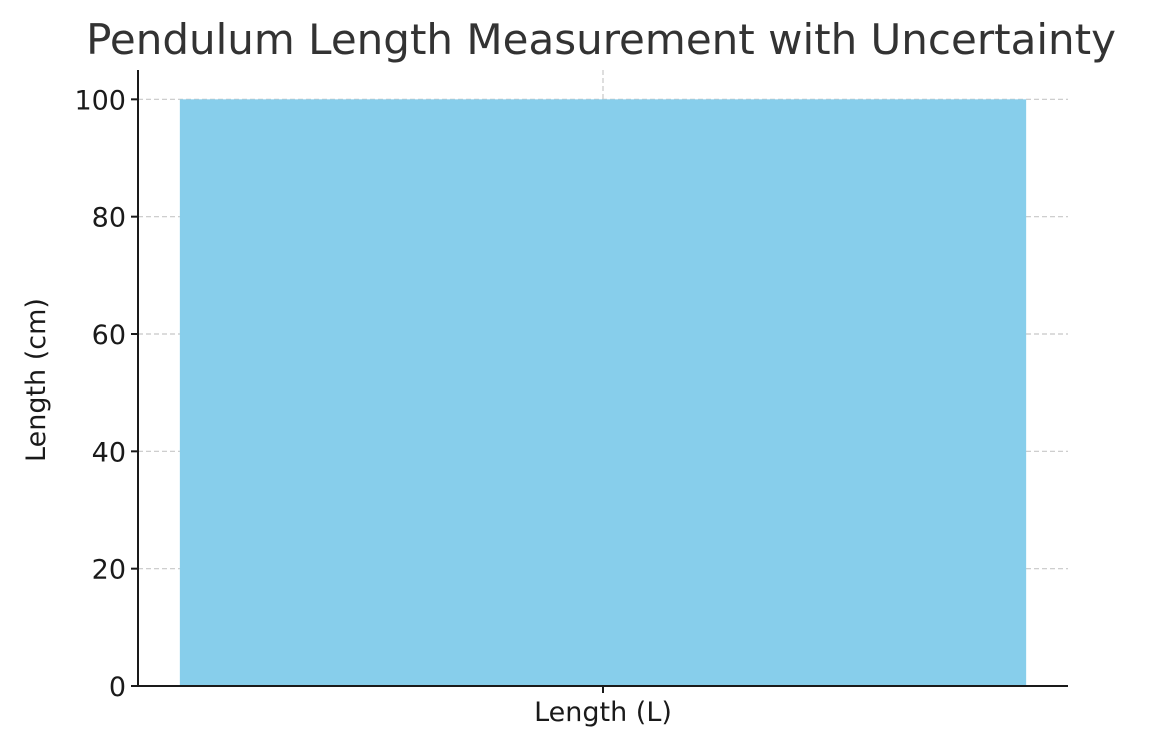 The image size is (1168, 749). I want to click on y-tick-label: 0, so click(117, 687).